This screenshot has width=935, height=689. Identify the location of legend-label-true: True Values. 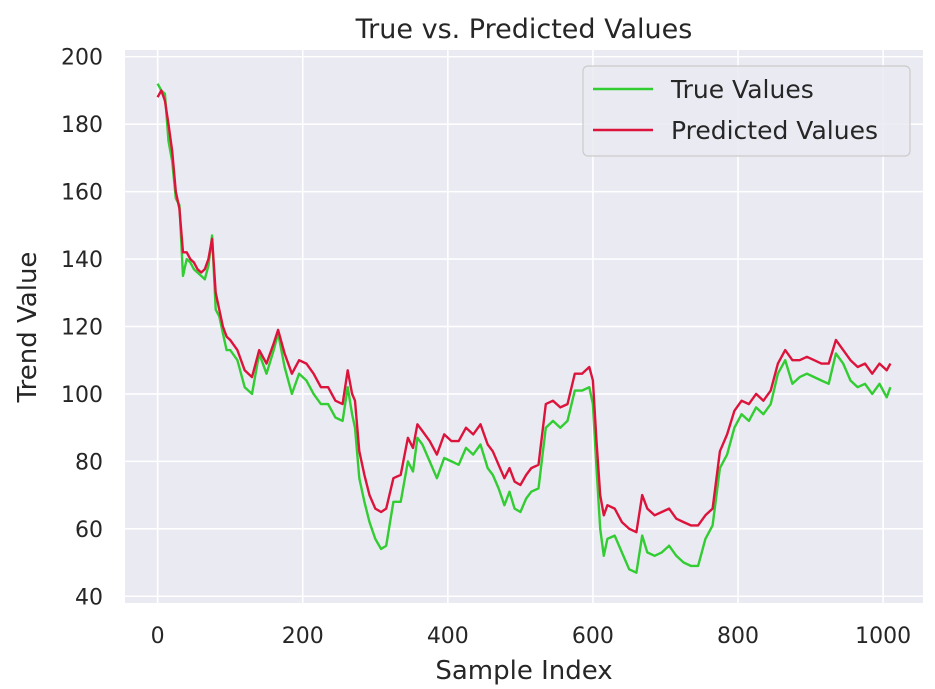
(742, 89).